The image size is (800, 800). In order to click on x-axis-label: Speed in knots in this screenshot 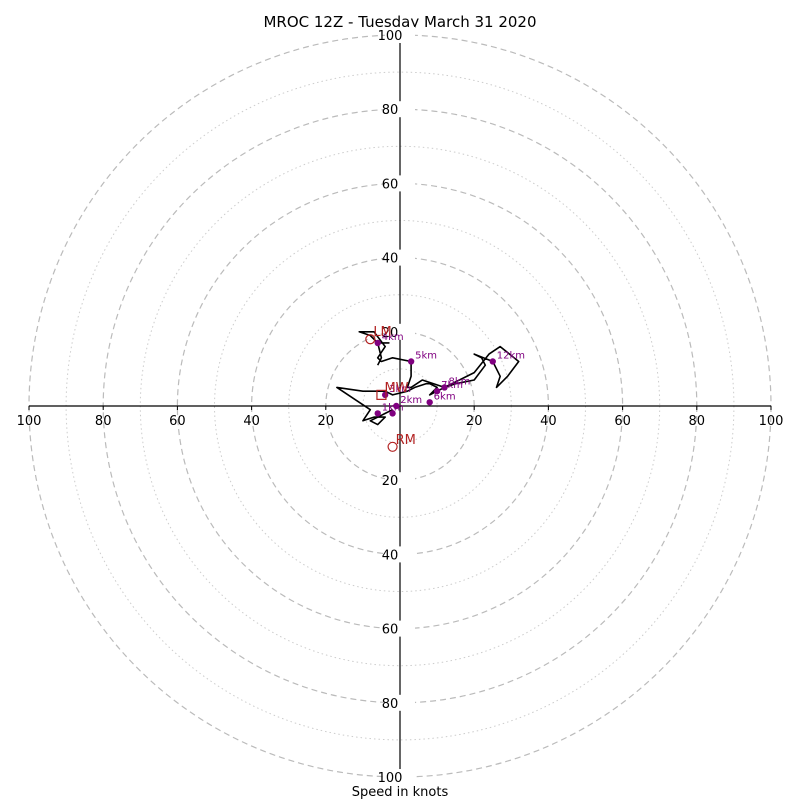, I will do `click(400, 792)`.